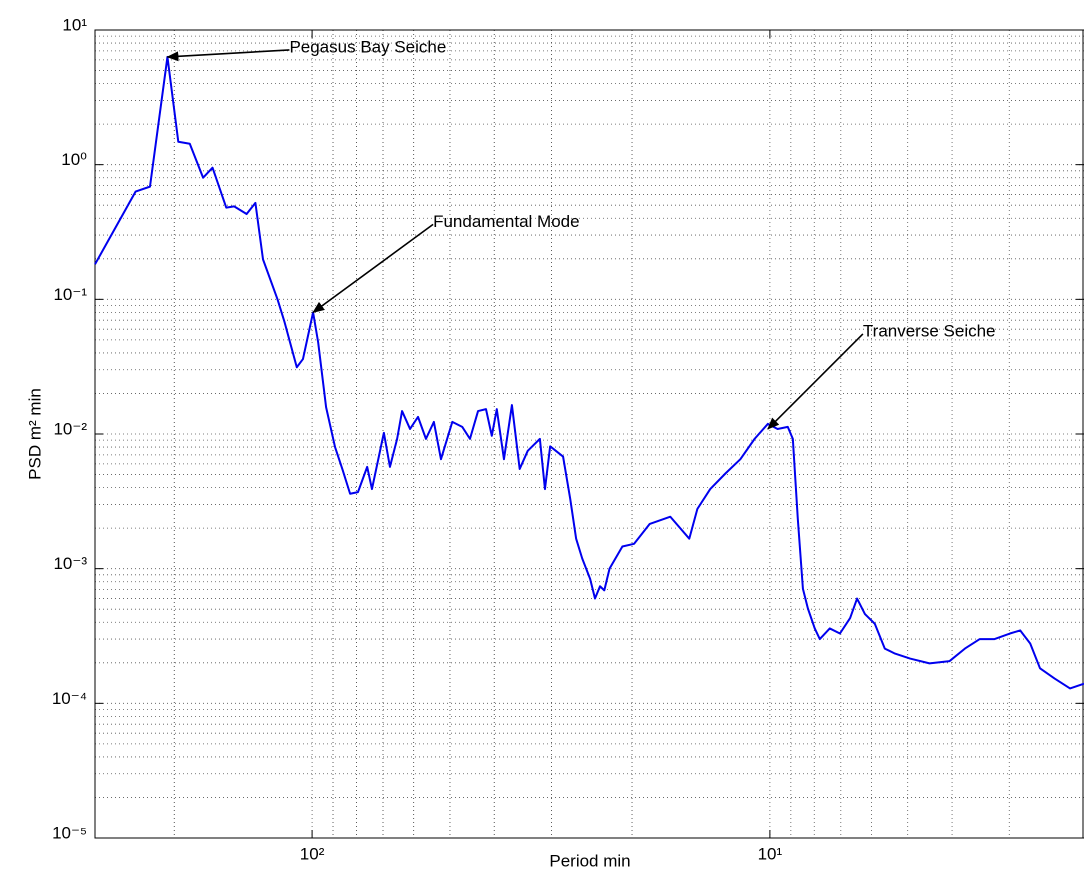  What do you see at coordinates (74, 24) in the screenshot?
I see `y-tick-label: 10¹` at bounding box center [74, 24].